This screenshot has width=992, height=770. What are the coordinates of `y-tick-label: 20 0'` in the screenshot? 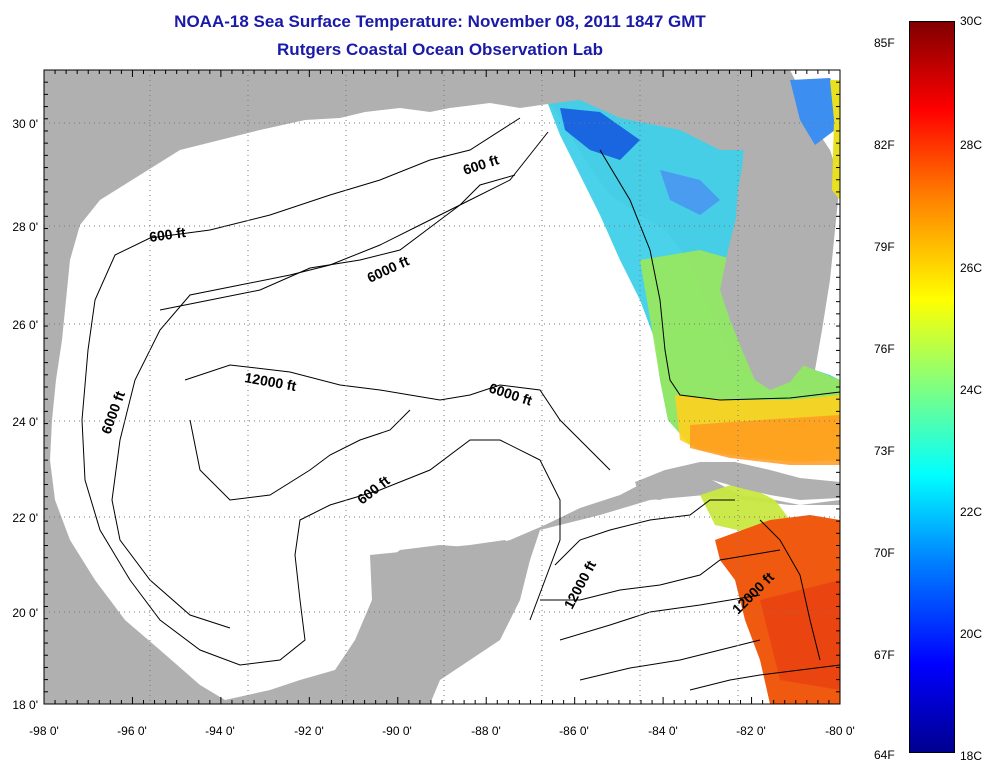 It's located at (25, 613).